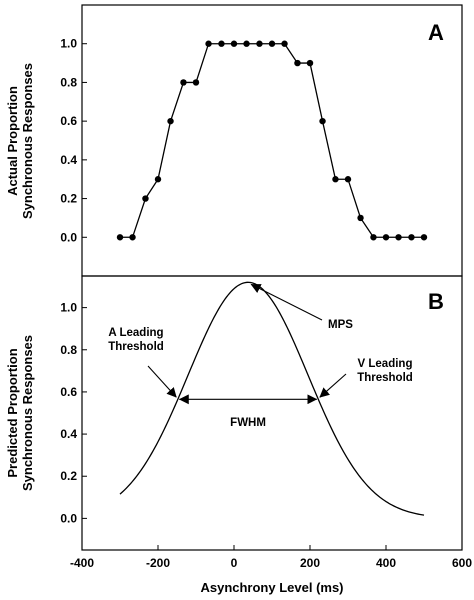 The image size is (474, 600). What do you see at coordinates (12, 141) in the screenshot?
I see `y-axis-title-line: Actual Proportion` at bounding box center [12, 141].